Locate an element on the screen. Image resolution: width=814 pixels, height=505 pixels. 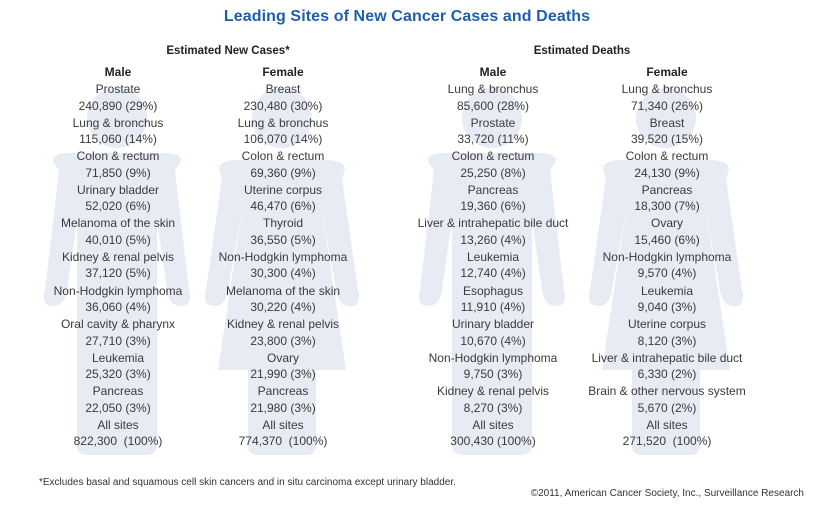
entry-site: Leukemia 25,320 (3%) is located at coordinates (118, 367).